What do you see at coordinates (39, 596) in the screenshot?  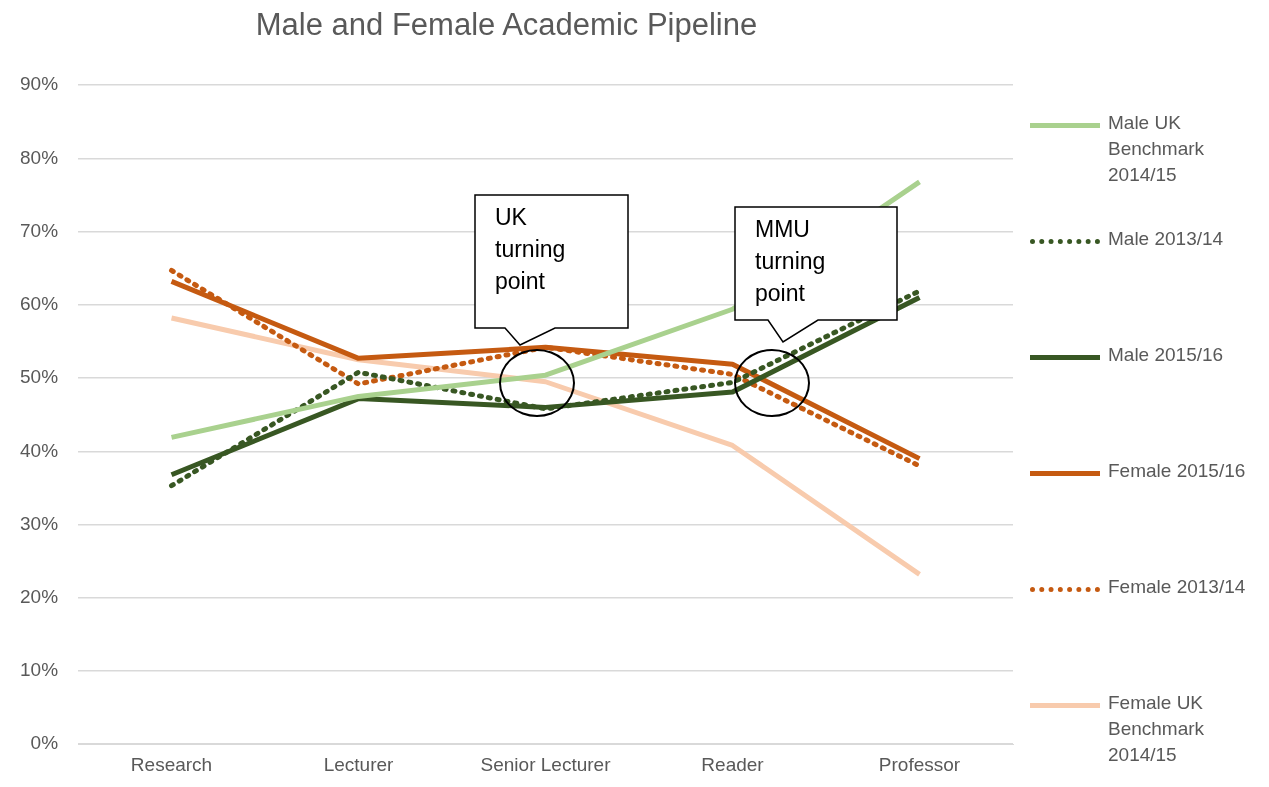 I see `y-tick-label: 20%` at bounding box center [39, 596].